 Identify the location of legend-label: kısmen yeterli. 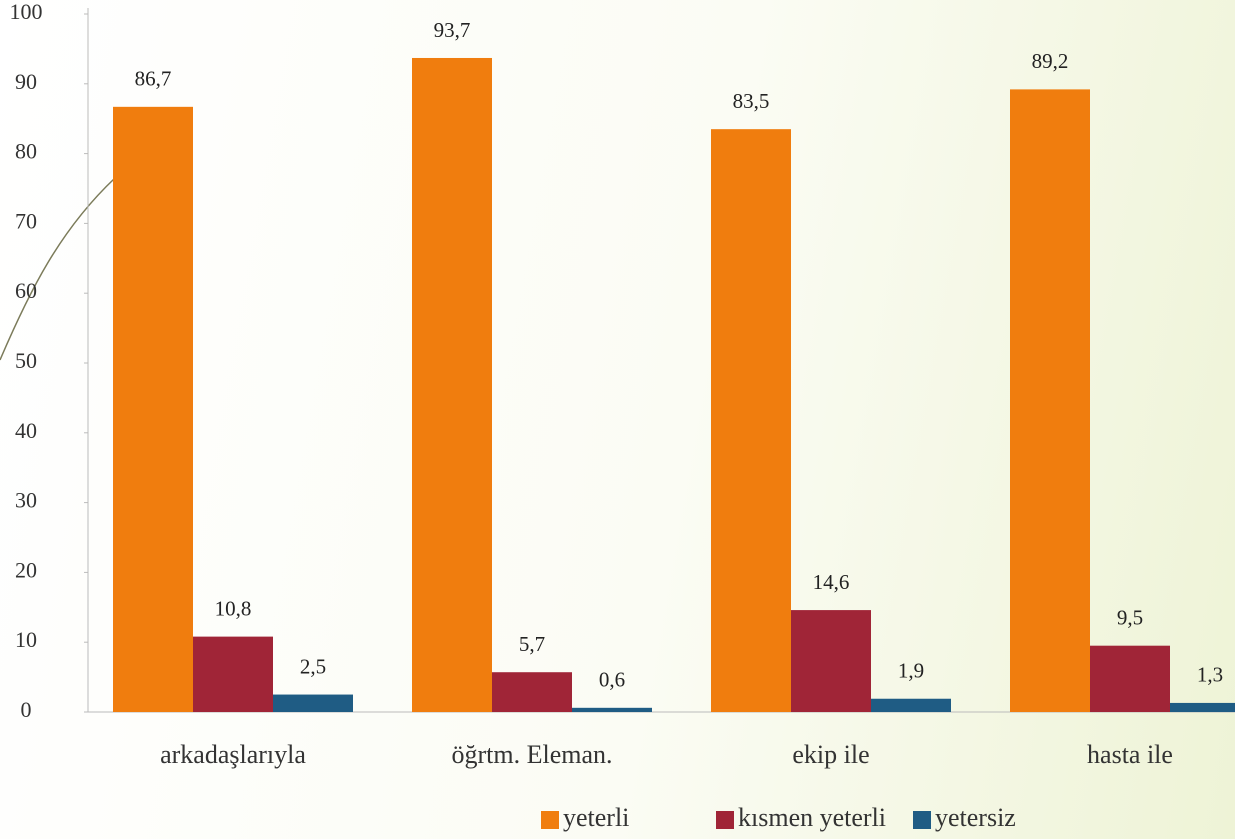
(812, 817).